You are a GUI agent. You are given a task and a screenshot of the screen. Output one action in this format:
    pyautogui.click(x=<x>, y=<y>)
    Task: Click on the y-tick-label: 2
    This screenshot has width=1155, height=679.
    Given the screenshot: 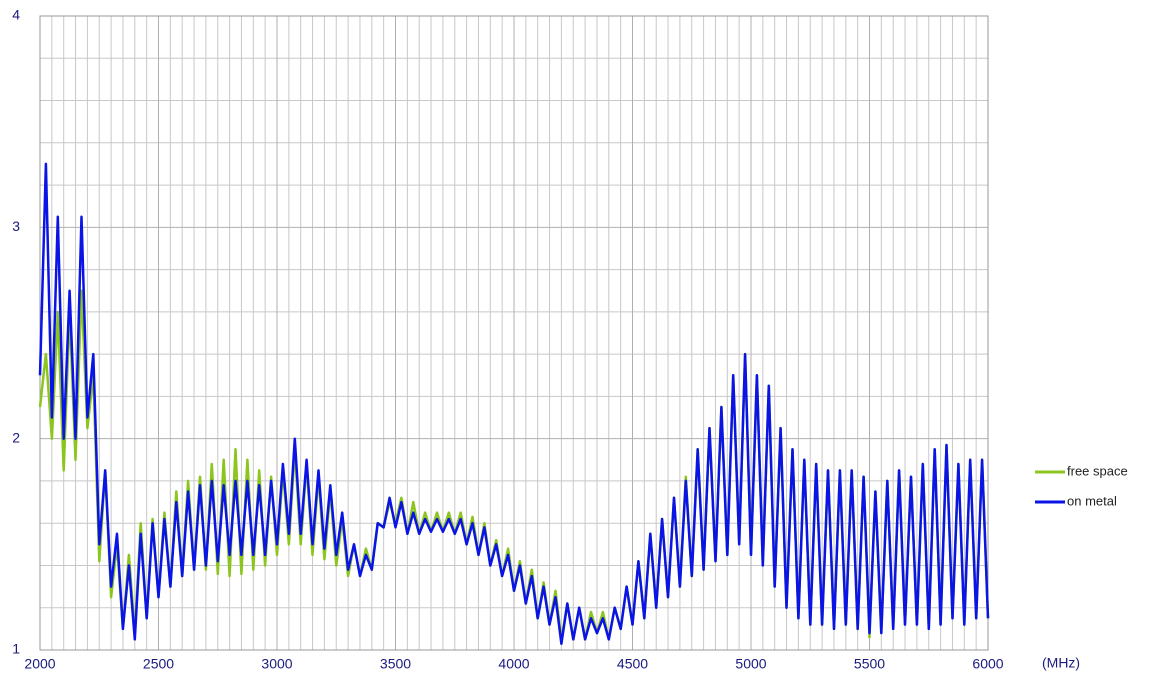 What is the action you would take?
    pyautogui.click(x=16, y=437)
    